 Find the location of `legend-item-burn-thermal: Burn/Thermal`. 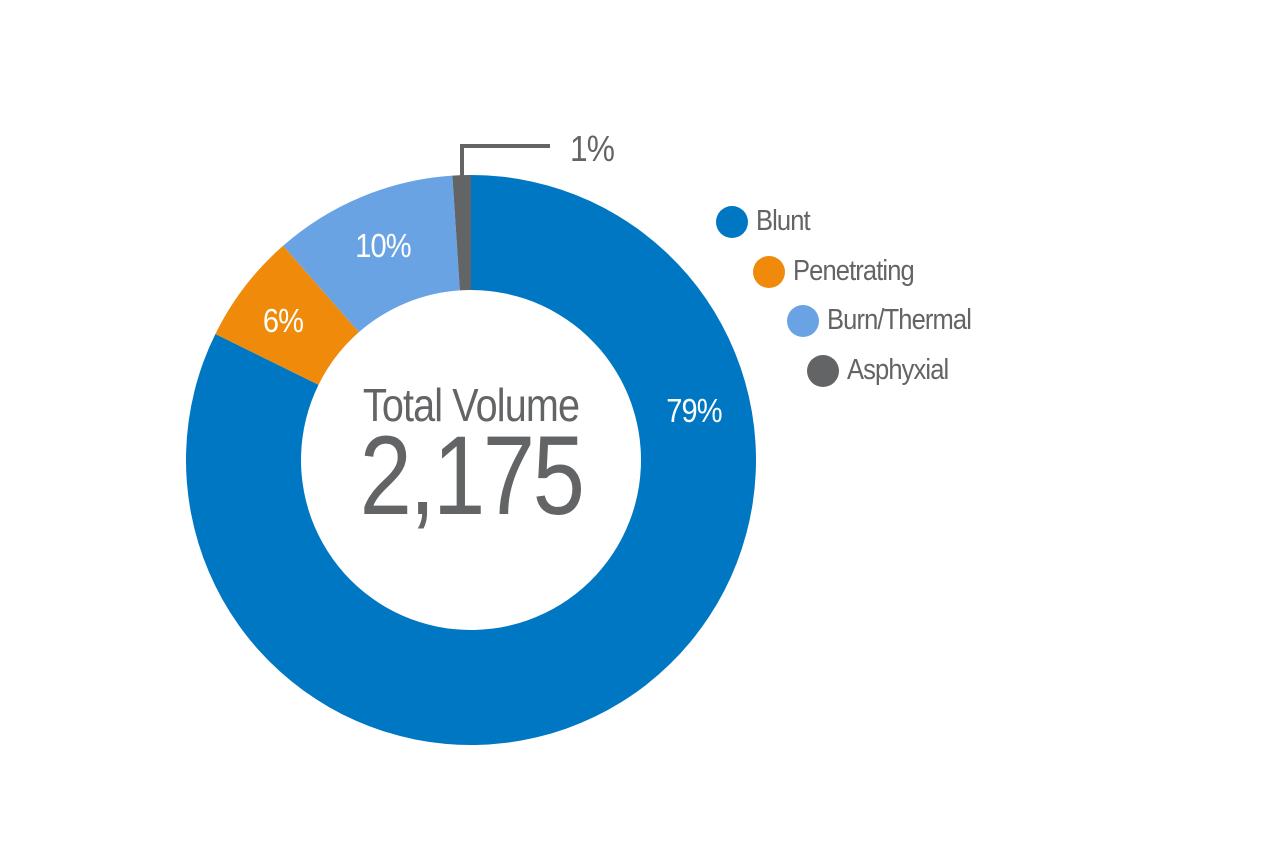

legend-item-burn-thermal: Burn/Thermal is located at coordinates (889, 320).